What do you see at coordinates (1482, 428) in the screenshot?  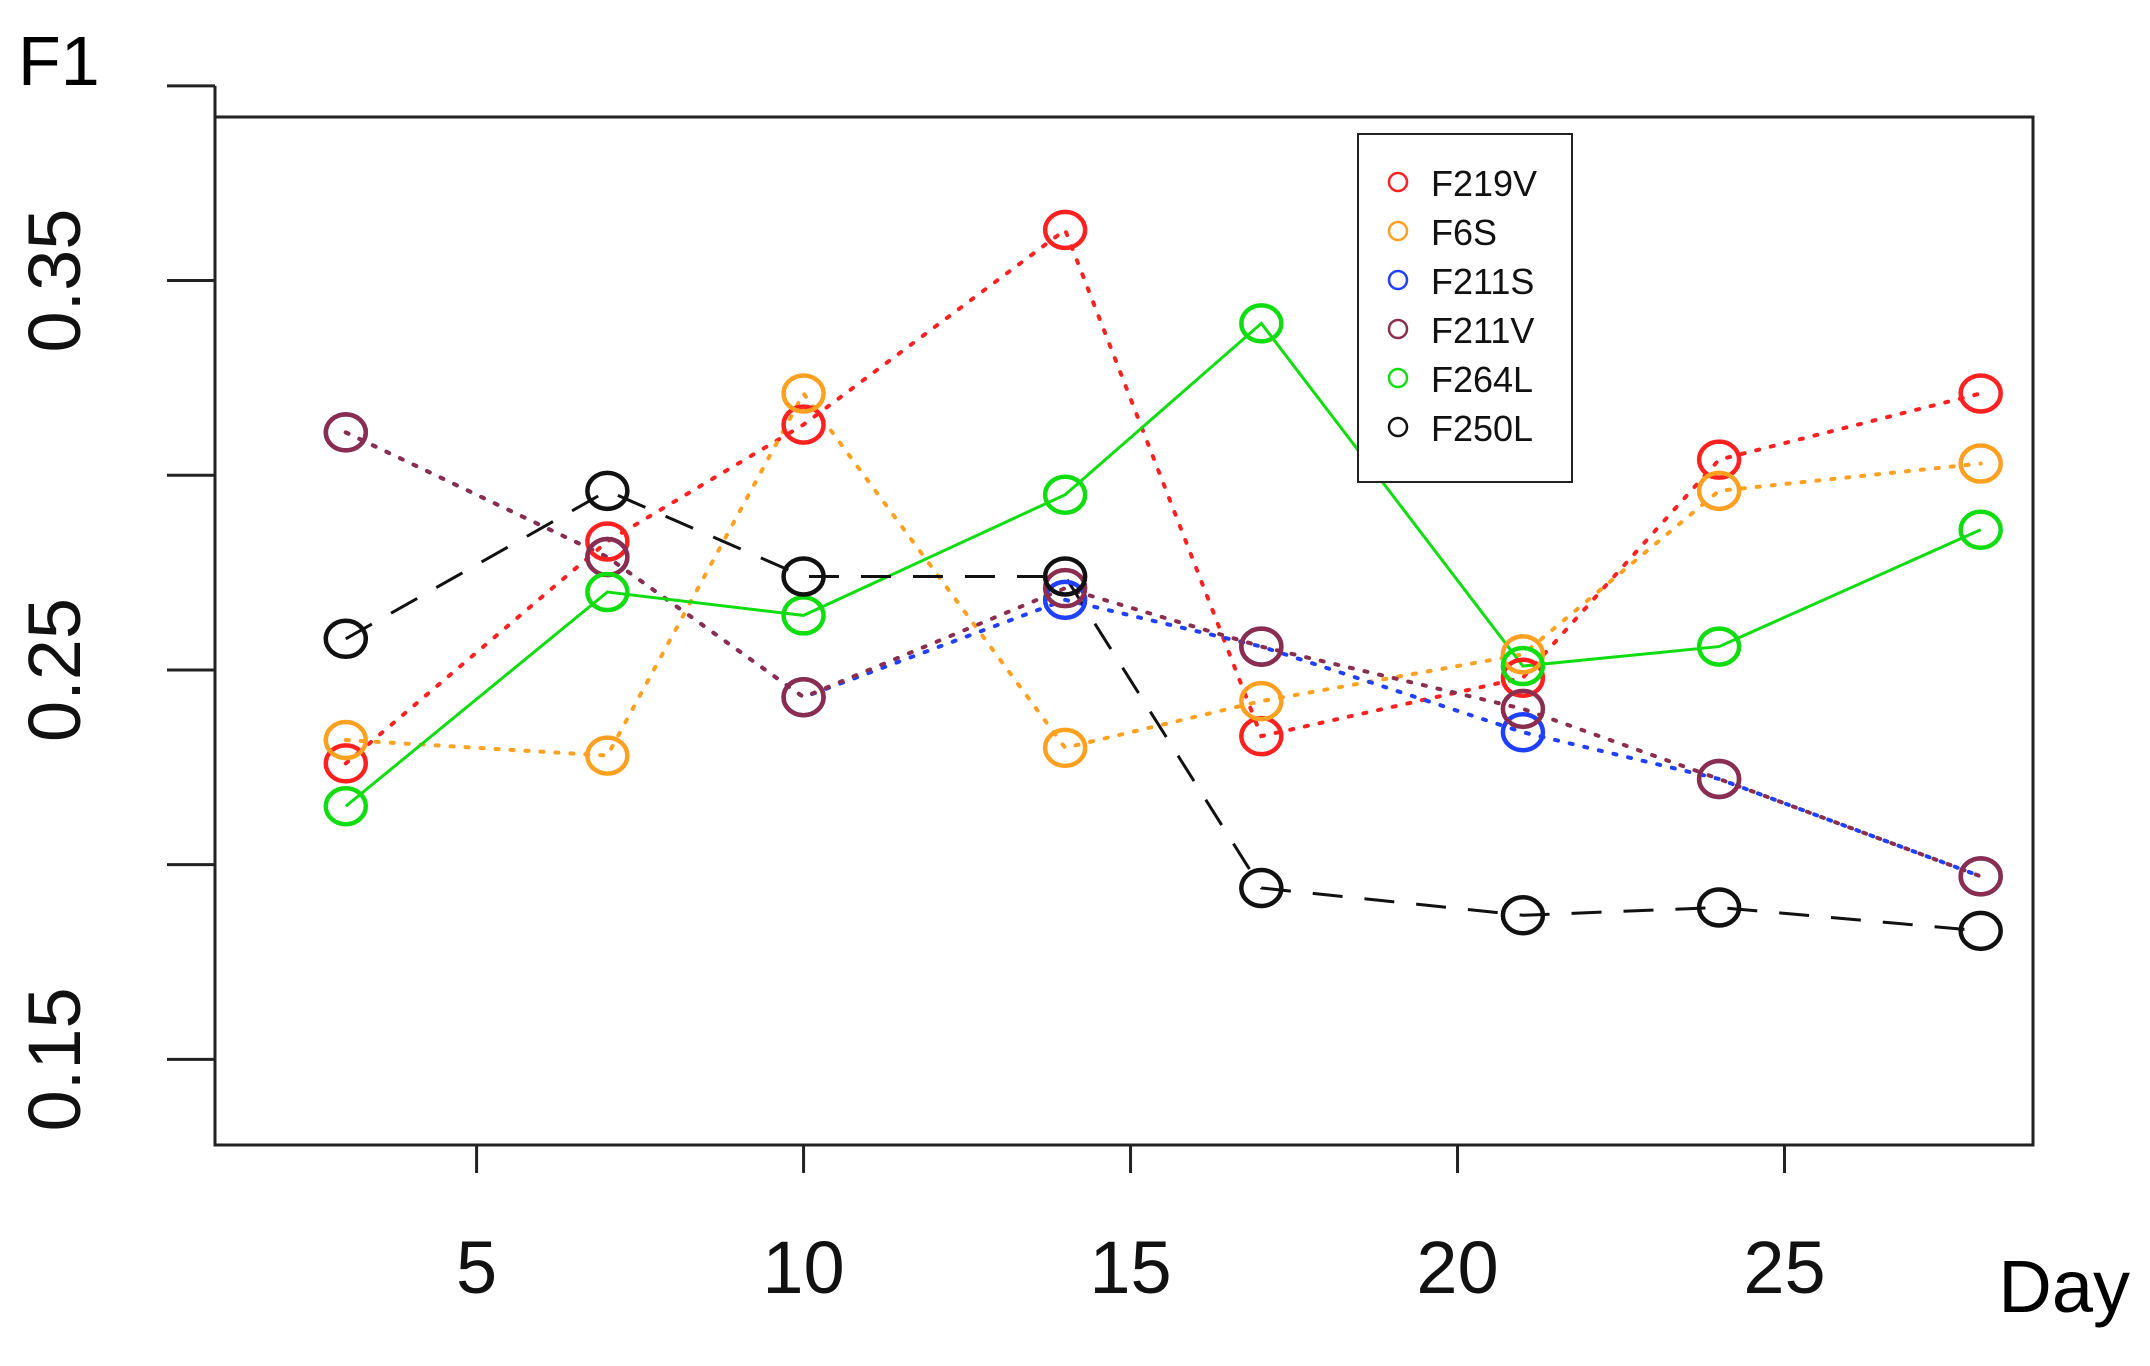 I see `legend-label-f250l: F250L` at bounding box center [1482, 428].